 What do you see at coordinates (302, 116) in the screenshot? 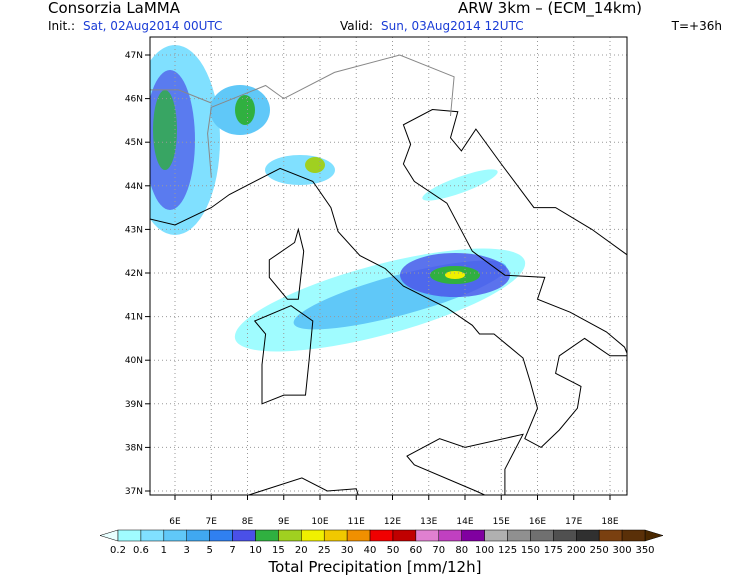
I see `borders` at bounding box center [302, 116].